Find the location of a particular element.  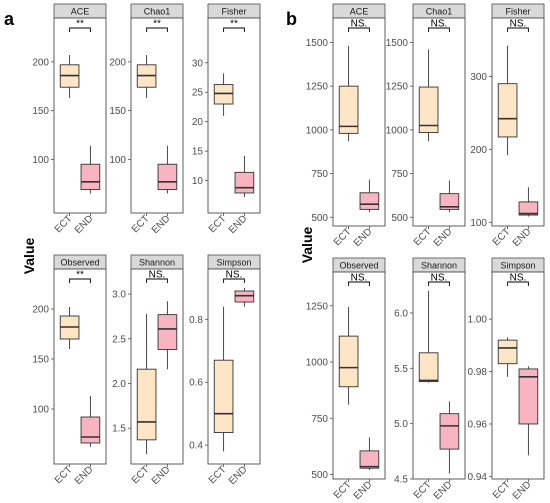

y-tick-label: 2.0 is located at coordinates (119, 384).